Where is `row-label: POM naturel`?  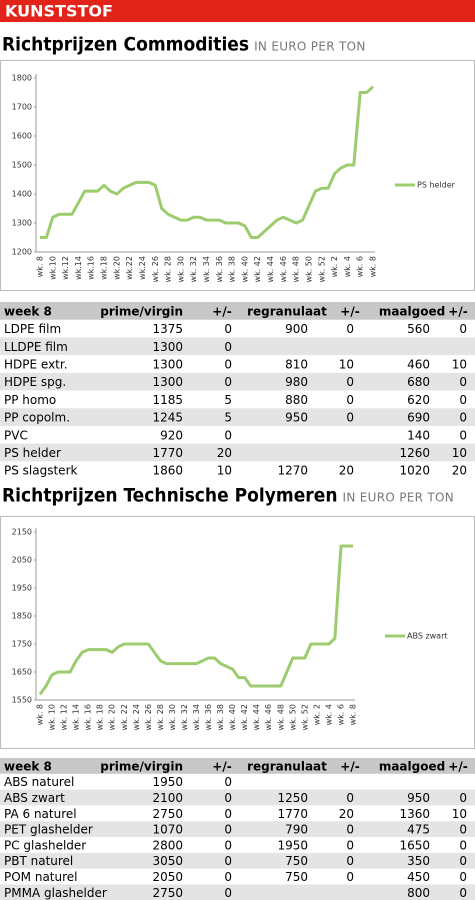
row-label: POM naturel is located at coordinates (41, 877).